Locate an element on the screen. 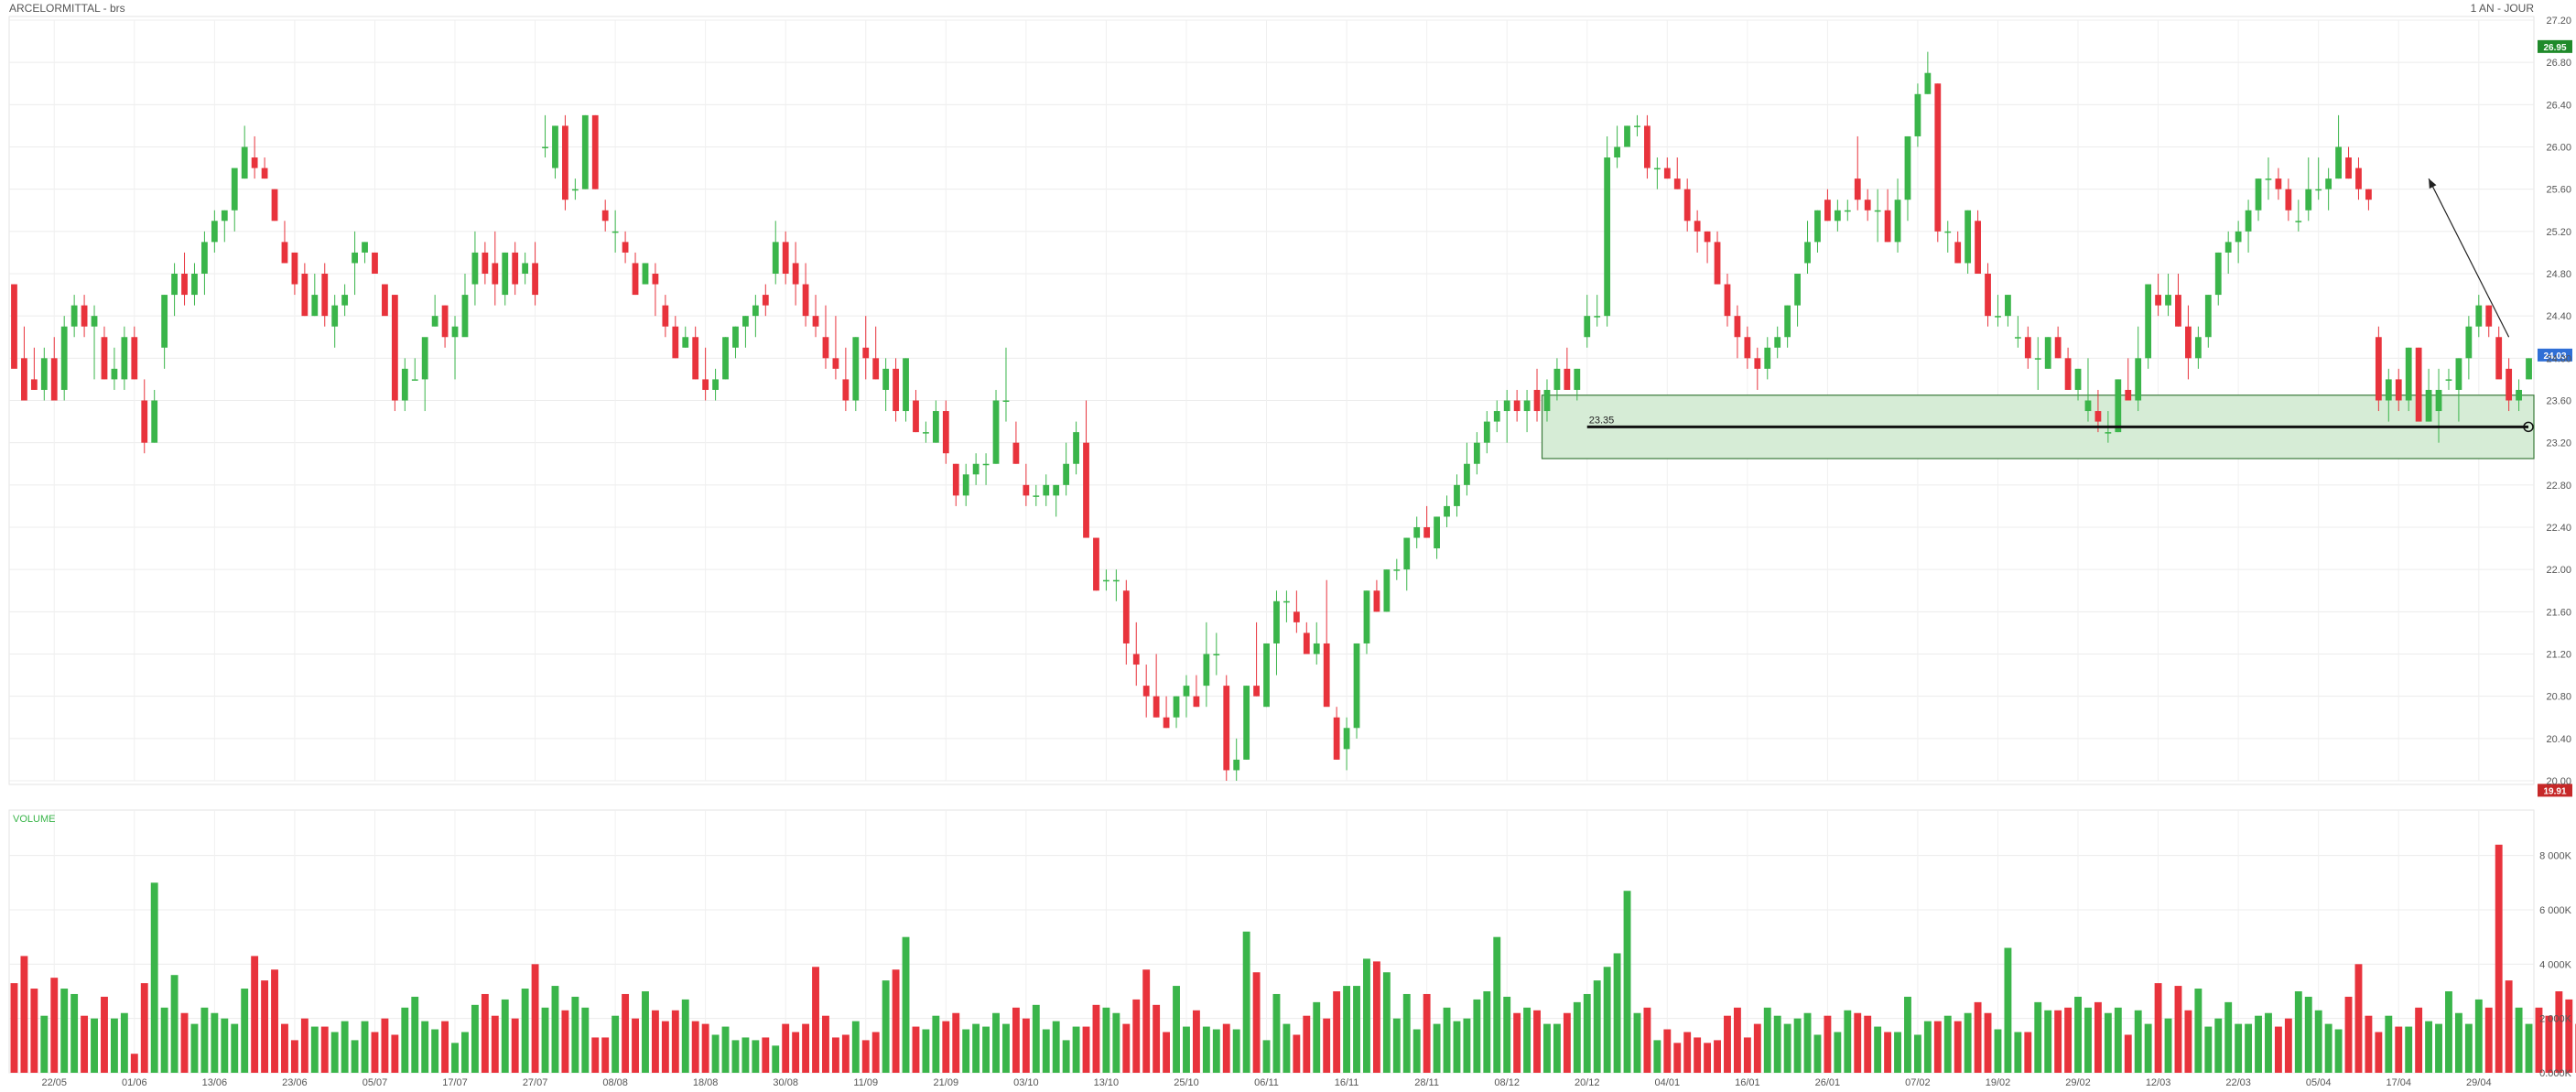 This screenshot has width=2576, height=1092. price-tick-label: 24.40 is located at coordinates (2559, 316).